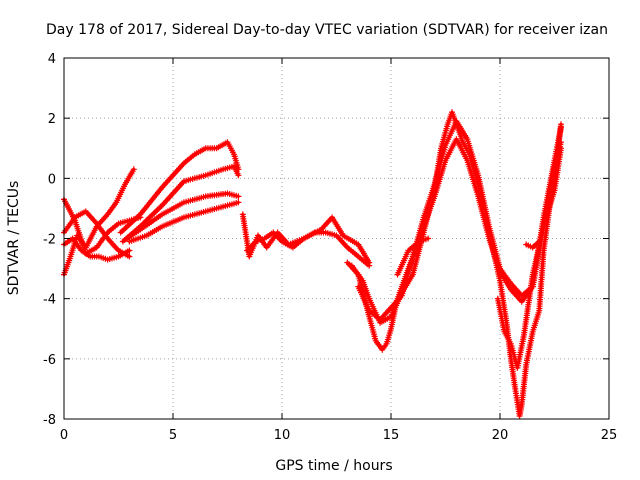 The width and height of the screenshot is (640, 480). What do you see at coordinates (500, 435) in the screenshot?
I see `x-tick-label: 20` at bounding box center [500, 435].